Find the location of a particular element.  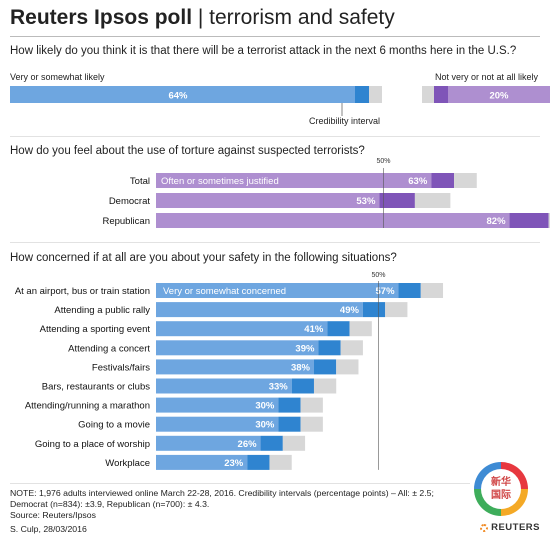

safety-category-label: Attending/running a marathon is located at coordinates (87, 406).